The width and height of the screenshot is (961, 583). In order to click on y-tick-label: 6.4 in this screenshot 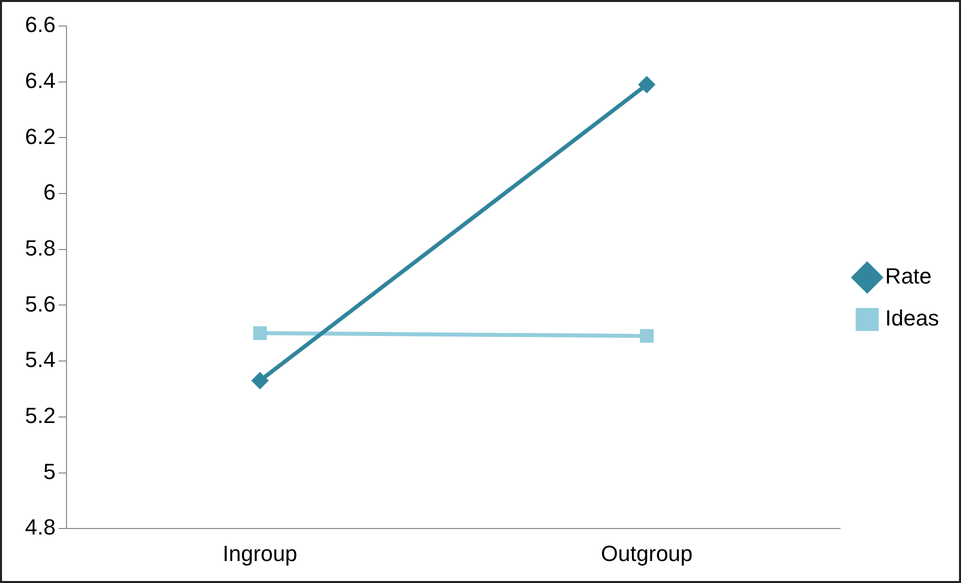, I will do `click(40, 80)`.